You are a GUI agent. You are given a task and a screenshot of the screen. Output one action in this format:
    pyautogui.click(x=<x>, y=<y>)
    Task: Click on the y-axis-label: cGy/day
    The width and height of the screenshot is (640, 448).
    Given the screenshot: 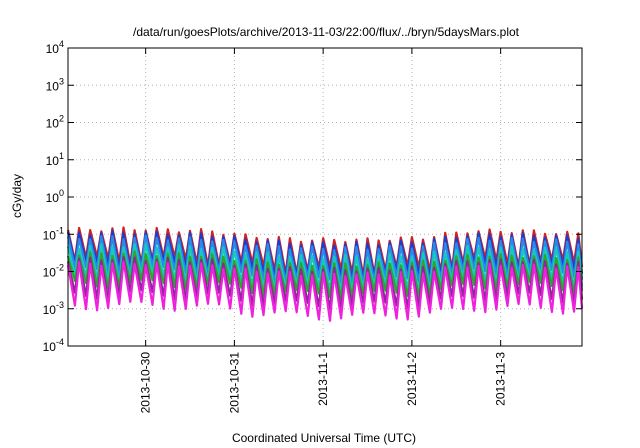 What is the action you would take?
    pyautogui.click(x=17, y=196)
    